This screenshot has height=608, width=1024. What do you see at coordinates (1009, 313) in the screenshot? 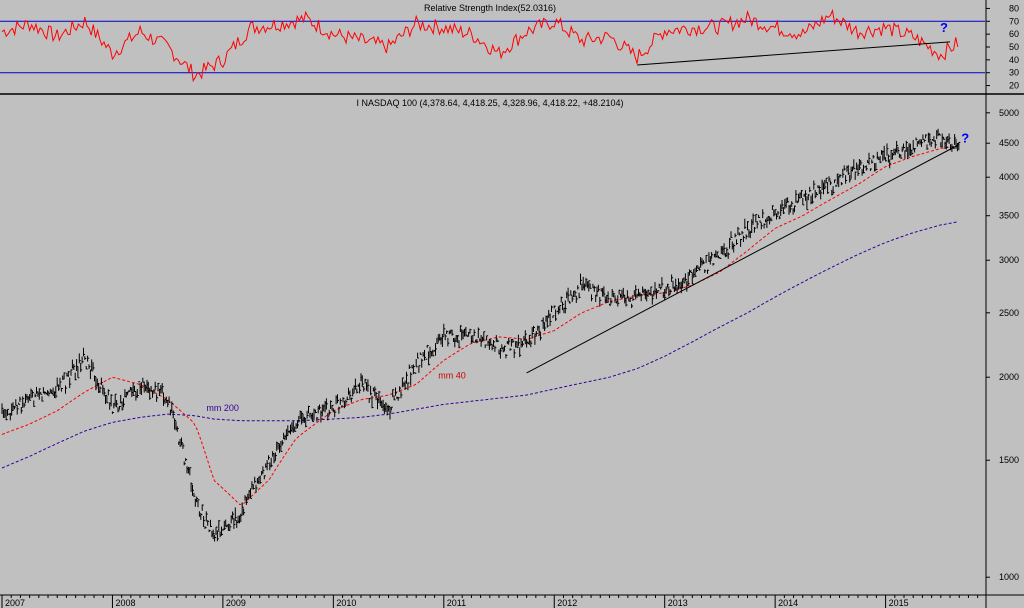
I see `price-ytick-label-2500: 2500` at bounding box center [1009, 313].